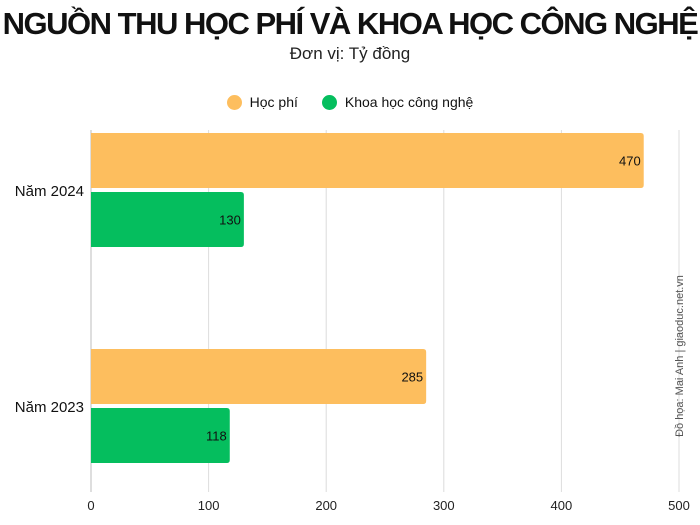  What do you see at coordinates (326, 505) in the screenshot?
I see `x-tick-label: 200` at bounding box center [326, 505].